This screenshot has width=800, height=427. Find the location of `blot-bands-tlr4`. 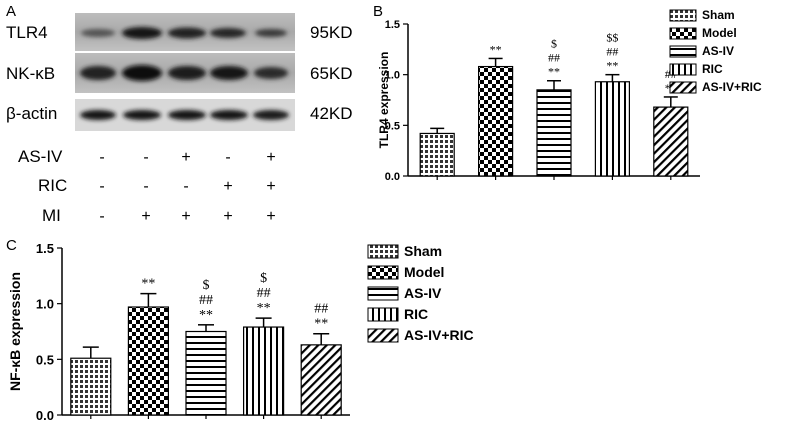

blot-bands-tlr4 is located at coordinates (184, 33).